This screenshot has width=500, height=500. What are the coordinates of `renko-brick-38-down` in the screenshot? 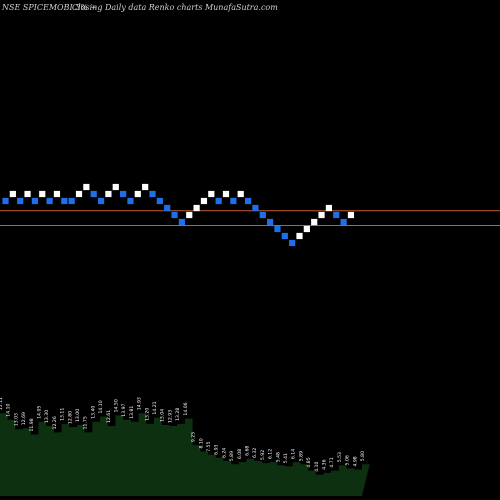 It's located at (277, 229).